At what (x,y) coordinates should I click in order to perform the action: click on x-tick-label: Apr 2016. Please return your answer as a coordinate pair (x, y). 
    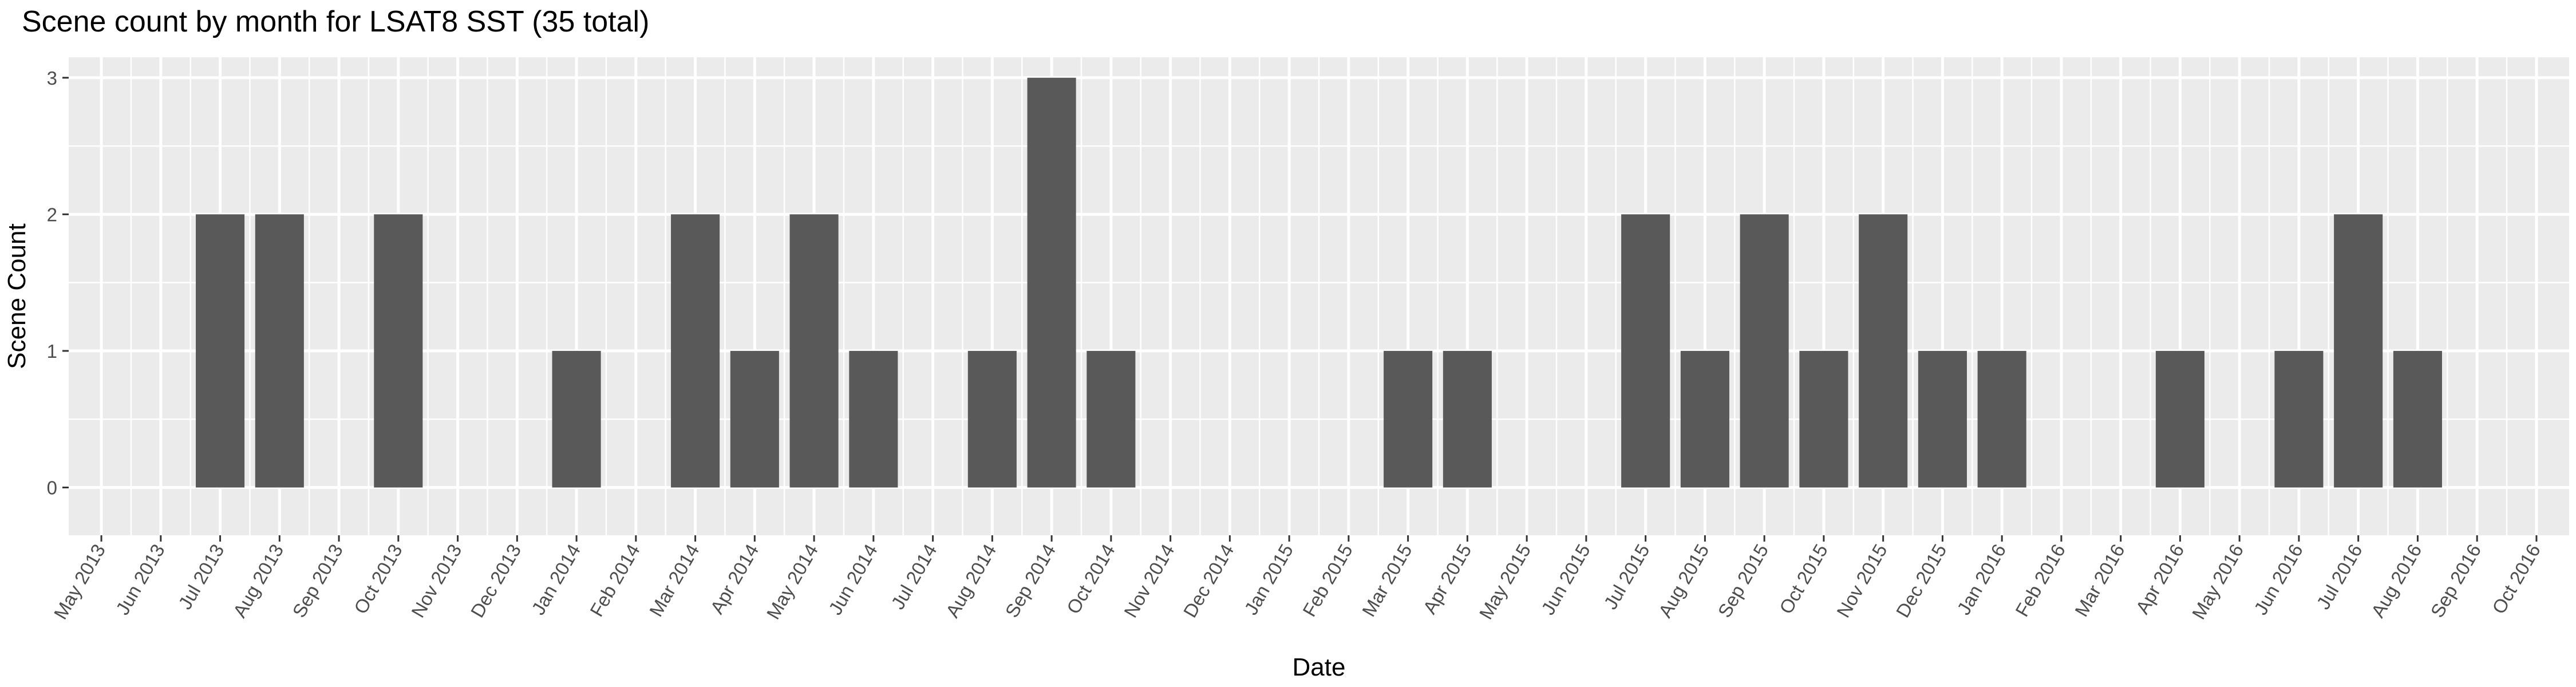
    Looking at the image, I should click on (2159, 578).